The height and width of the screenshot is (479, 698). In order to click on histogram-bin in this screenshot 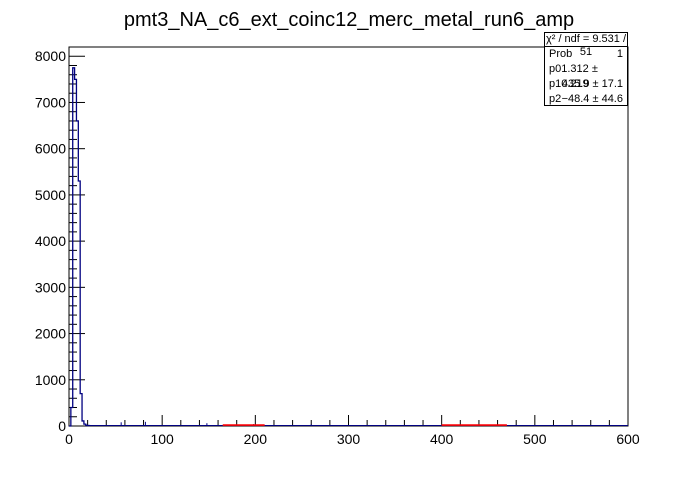, I will do `click(76, 252)`.